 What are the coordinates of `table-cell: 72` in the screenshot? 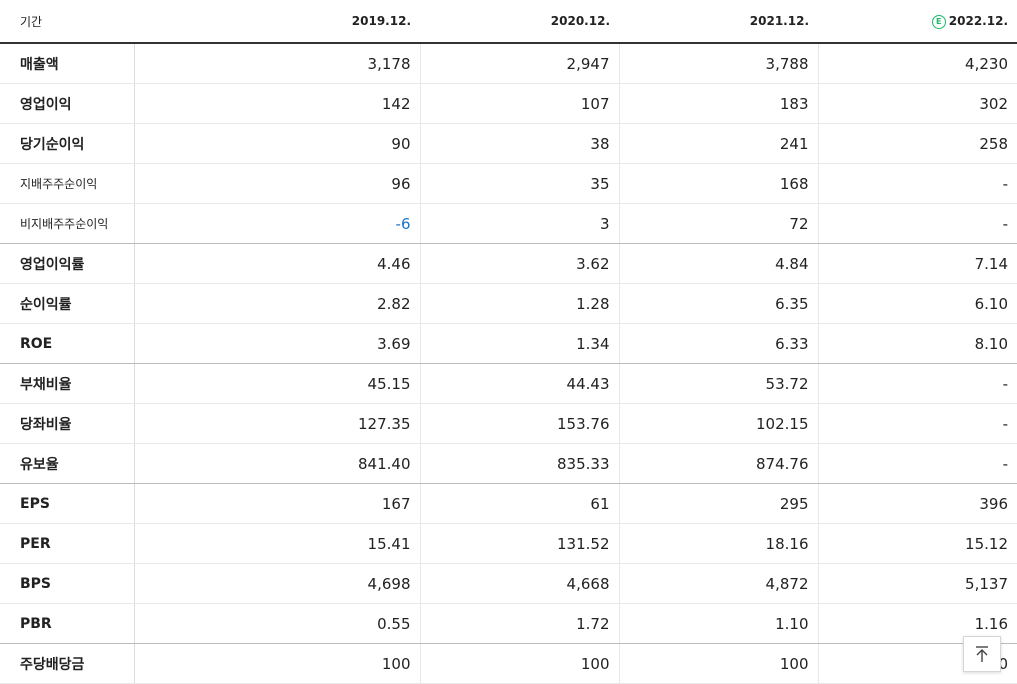 It's located at (718, 223).